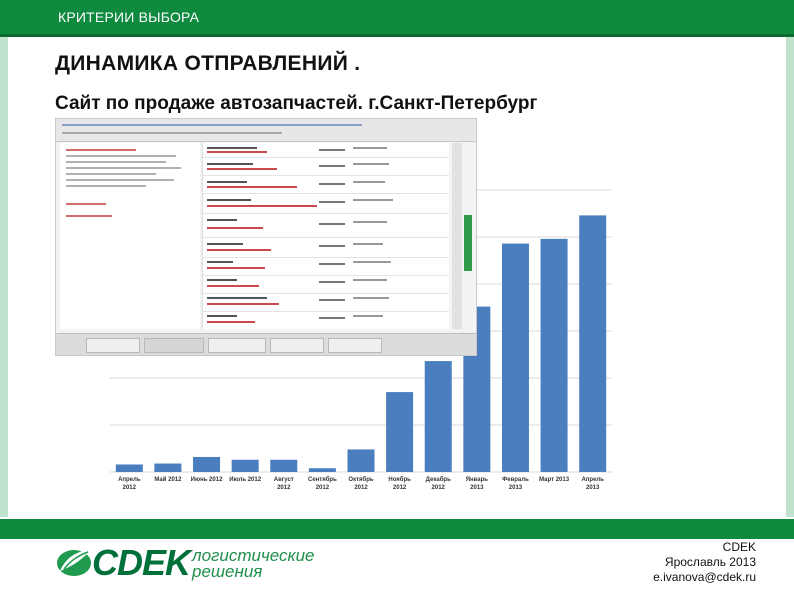 The image size is (794, 595). What do you see at coordinates (397, 529) in the screenshot?
I see `footer-bar` at bounding box center [397, 529].